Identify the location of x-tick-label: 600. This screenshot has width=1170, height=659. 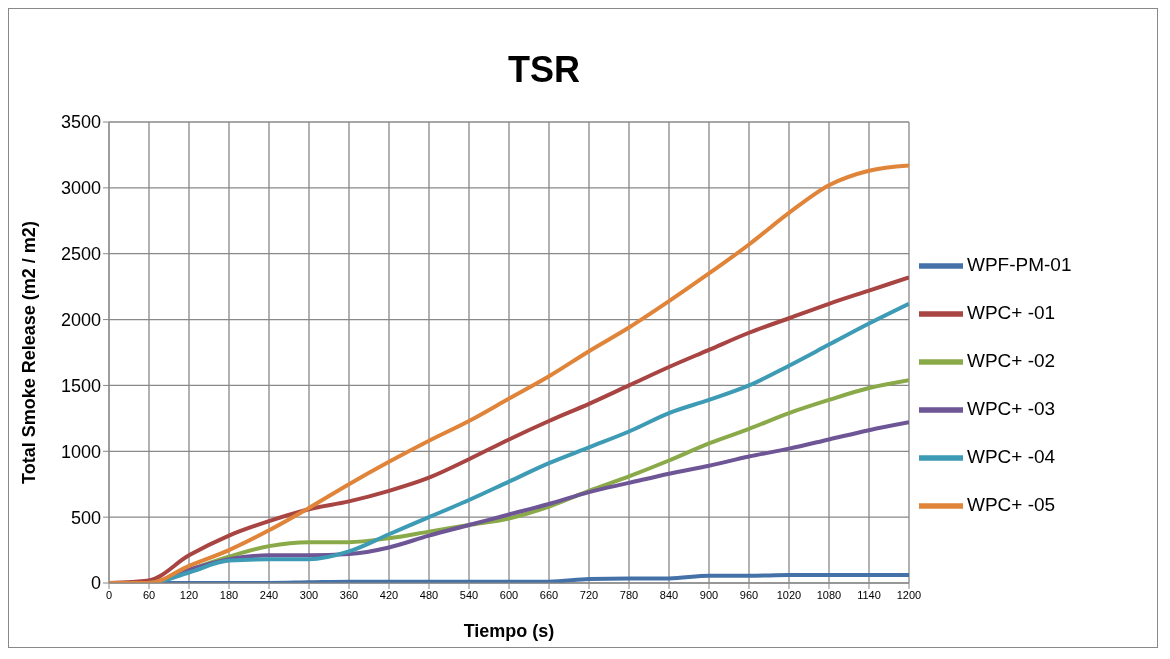
(509, 594).